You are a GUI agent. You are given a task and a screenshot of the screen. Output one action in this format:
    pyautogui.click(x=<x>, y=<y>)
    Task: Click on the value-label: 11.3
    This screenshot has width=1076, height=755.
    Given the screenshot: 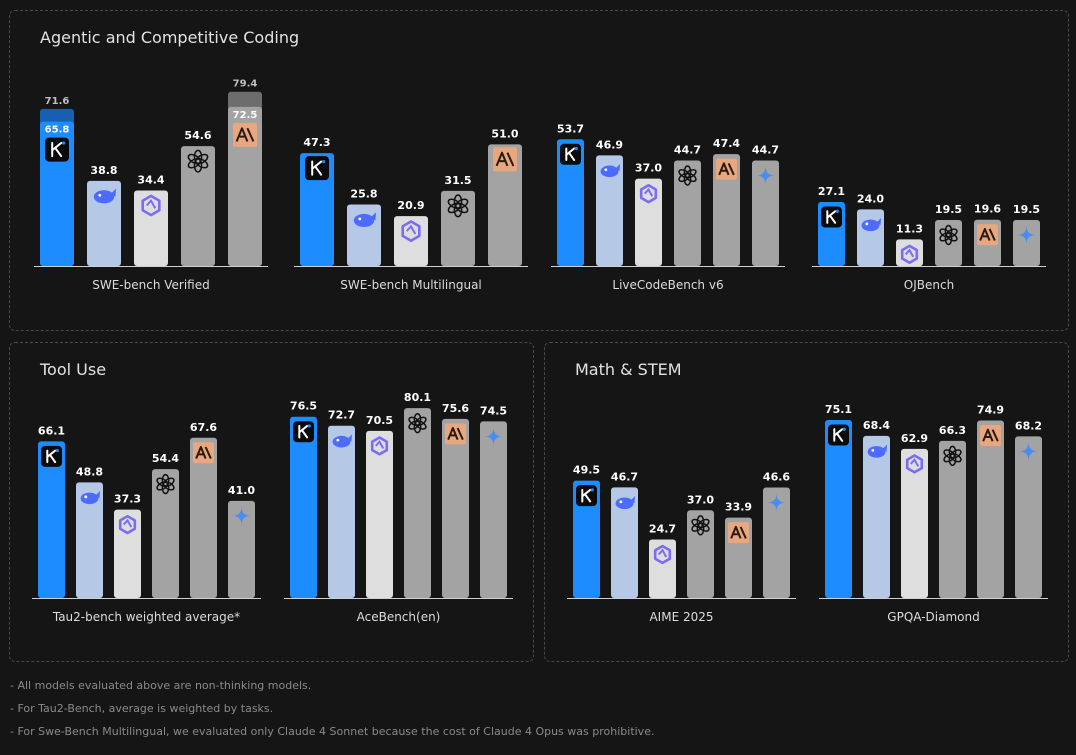 What is the action you would take?
    pyautogui.click(x=909, y=228)
    